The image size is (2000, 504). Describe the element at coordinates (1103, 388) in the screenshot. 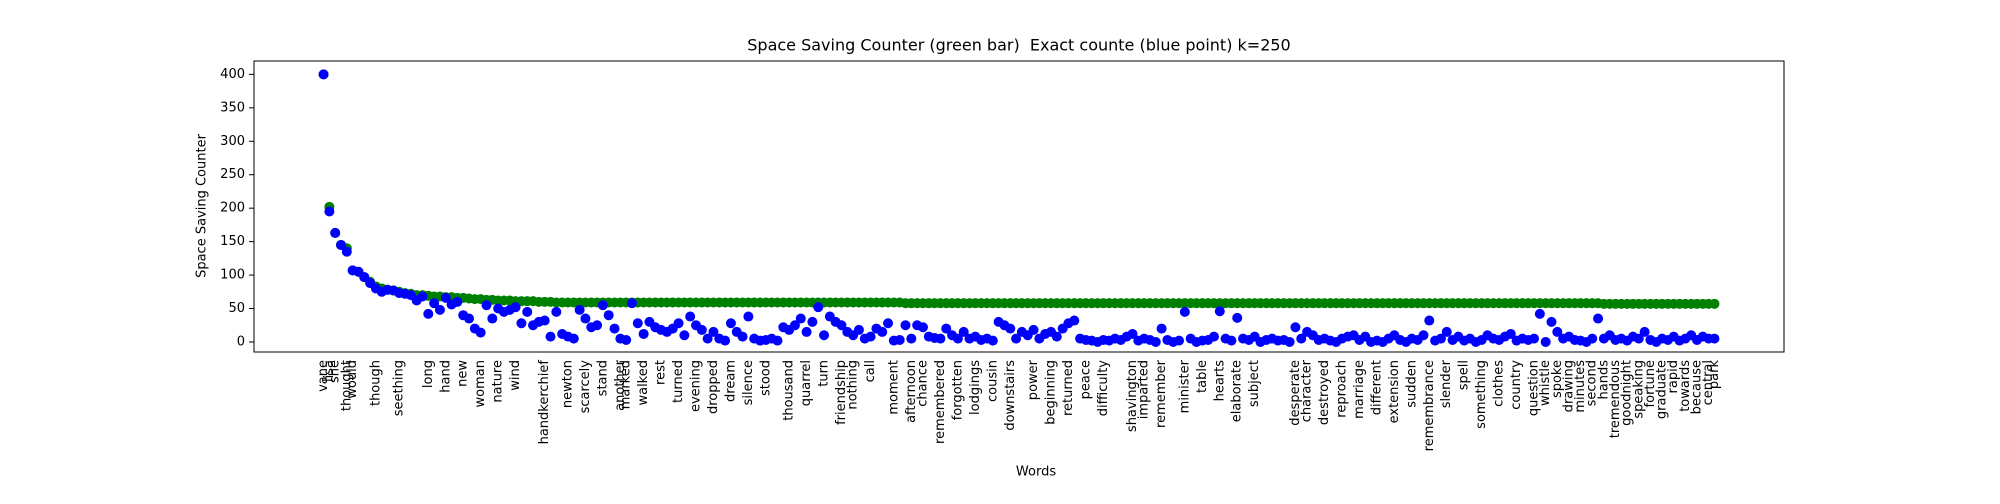

I see `x-tick-label: difficulty` at that location.